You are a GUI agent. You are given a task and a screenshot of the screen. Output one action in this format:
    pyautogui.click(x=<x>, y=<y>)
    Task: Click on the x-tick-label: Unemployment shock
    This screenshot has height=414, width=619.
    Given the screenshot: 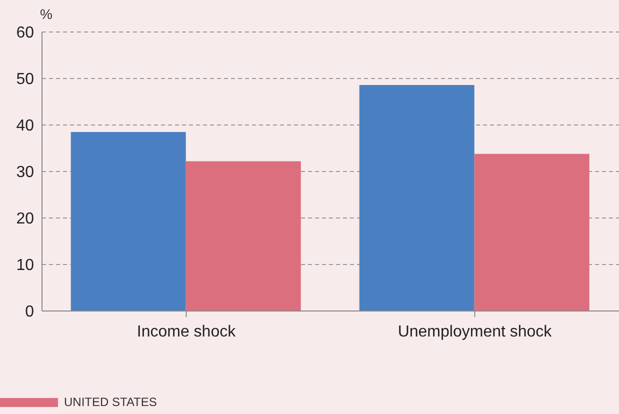 What is the action you would take?
    pyautogui.click(x=475, y=331)
    